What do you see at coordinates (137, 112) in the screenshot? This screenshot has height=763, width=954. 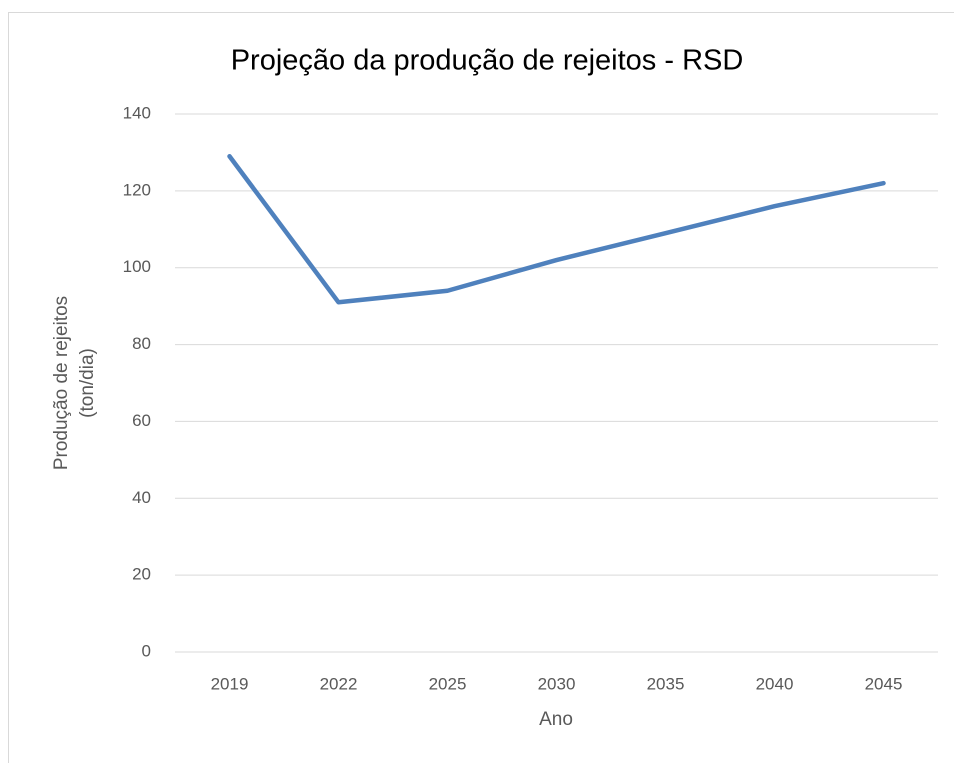 I see `y-tick-label: 140` at bounding box center [137, 112].